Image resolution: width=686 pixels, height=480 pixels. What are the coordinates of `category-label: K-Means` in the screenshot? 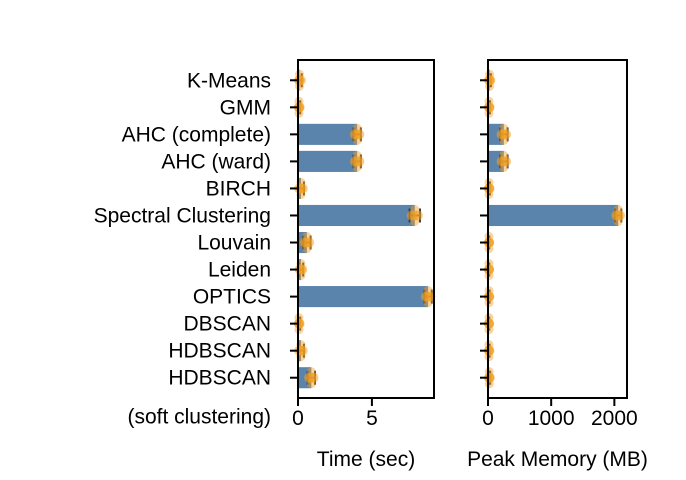 It's located at (229, 80).